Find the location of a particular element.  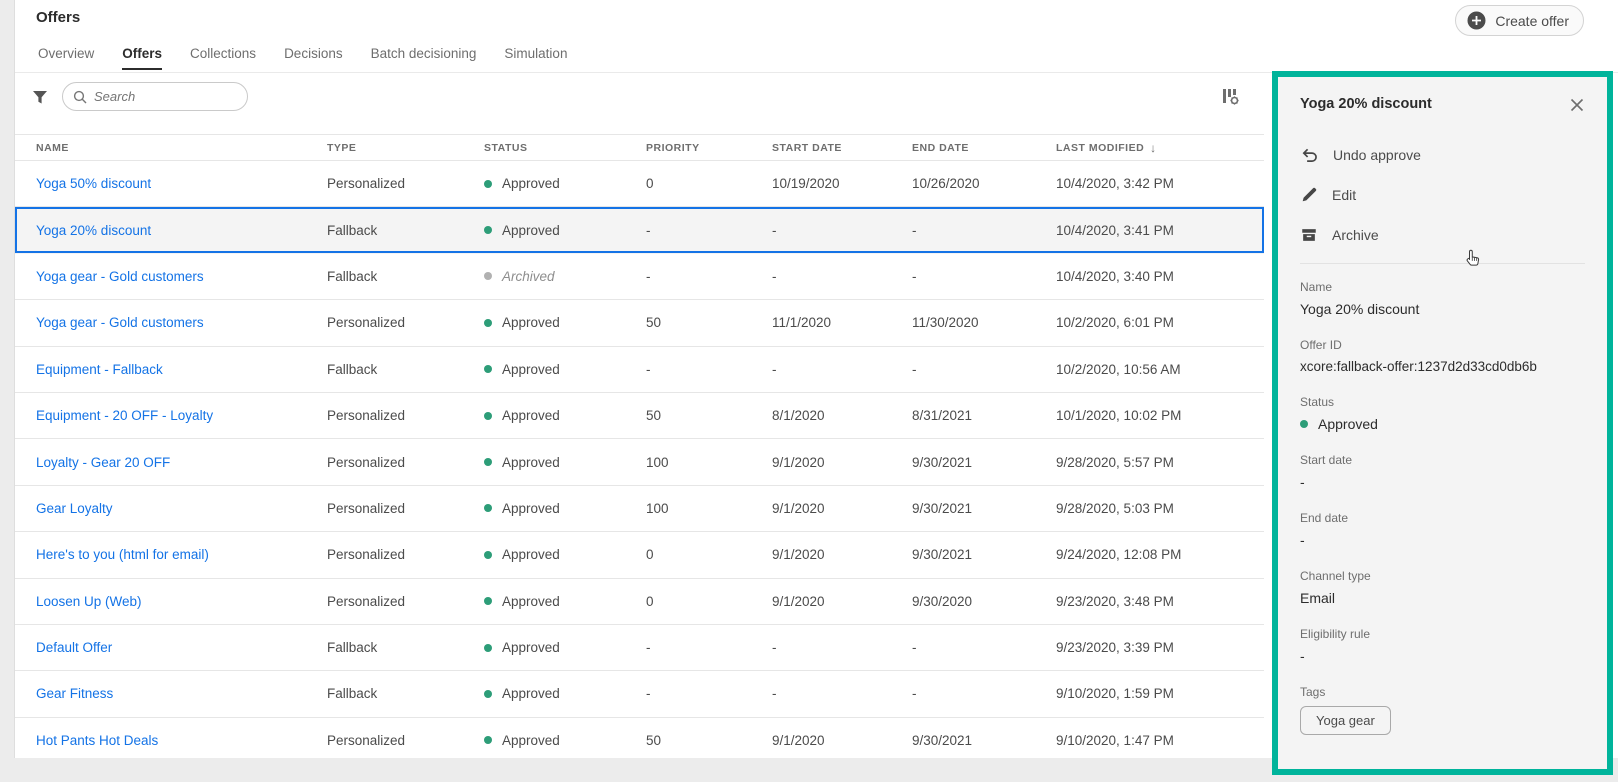

create-offer-button: Create offer is located at coordinates (1519, 20).